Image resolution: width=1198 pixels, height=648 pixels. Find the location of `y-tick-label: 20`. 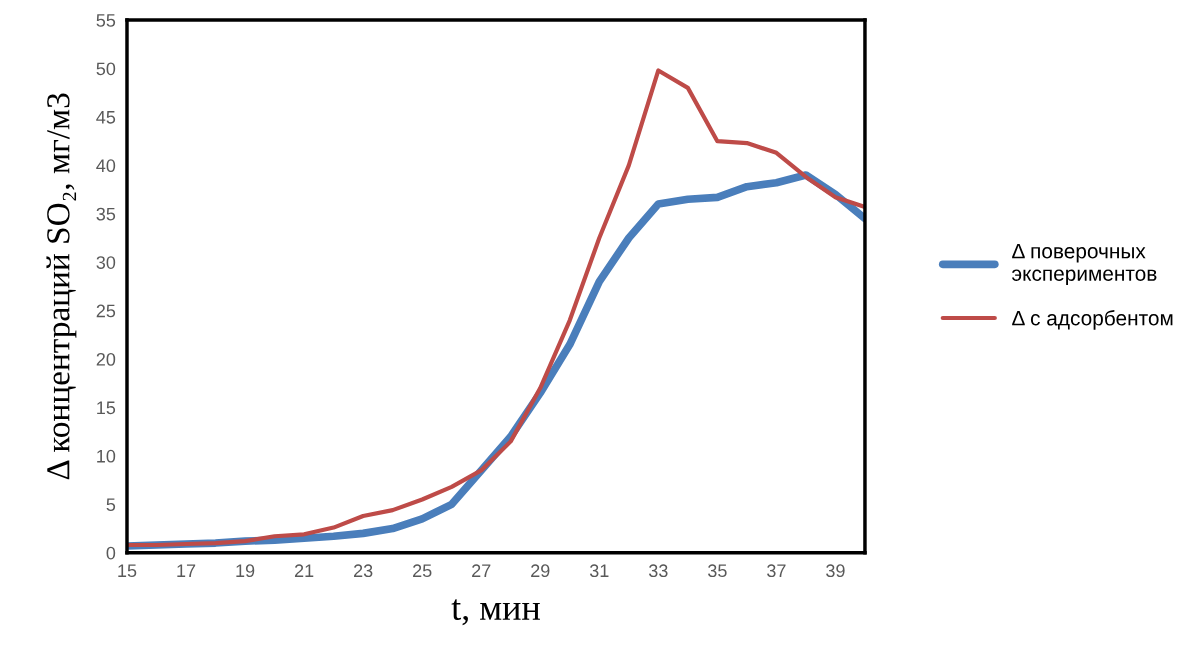

y-tick-label: 20 is located at coordinates (106, 359).